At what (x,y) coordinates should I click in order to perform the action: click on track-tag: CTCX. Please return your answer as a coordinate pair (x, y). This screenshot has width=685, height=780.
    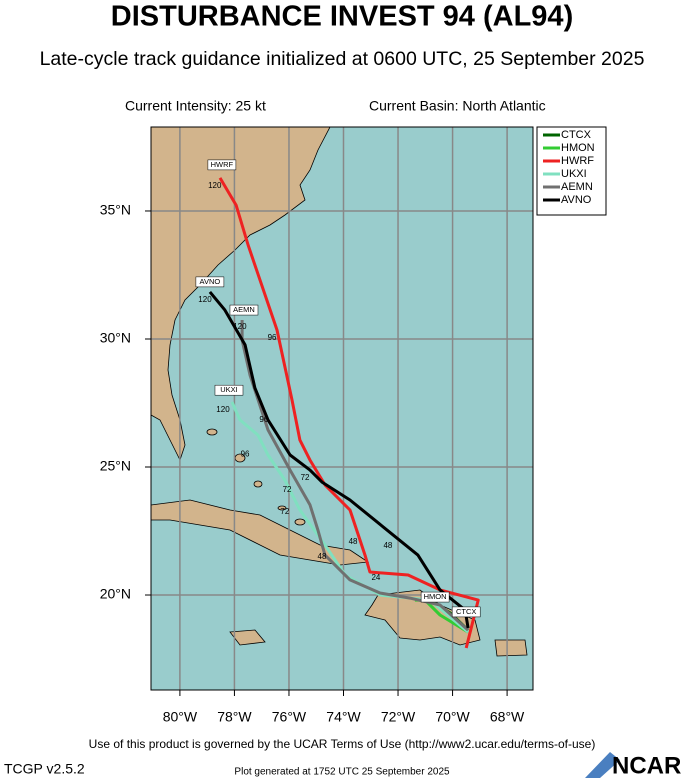
    Looking at the image, I should click on (466, 611).